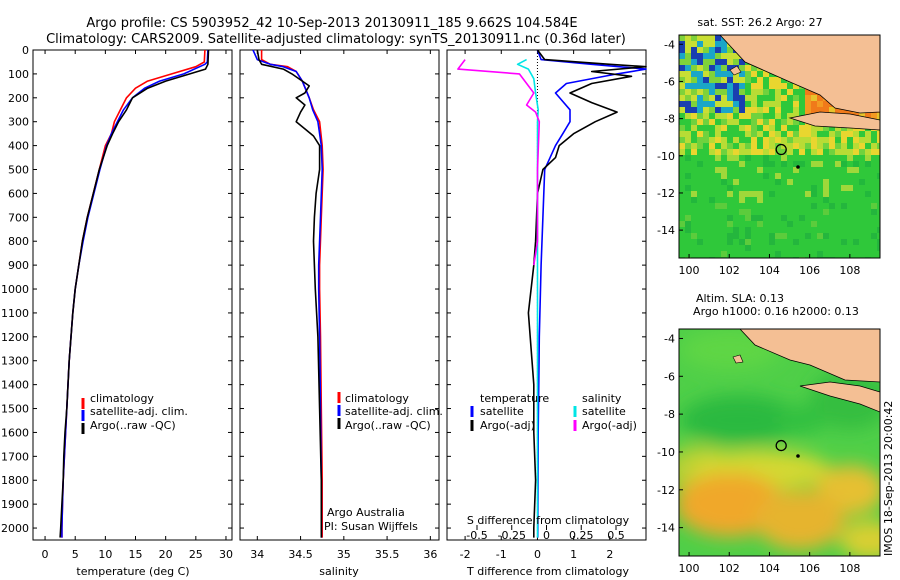  What do you see at coordinates (759, 22) in the screenshot?
I see `sst-map-title: sat. SST: 26.2 Argo: 27` at bounding box center [759, 22].